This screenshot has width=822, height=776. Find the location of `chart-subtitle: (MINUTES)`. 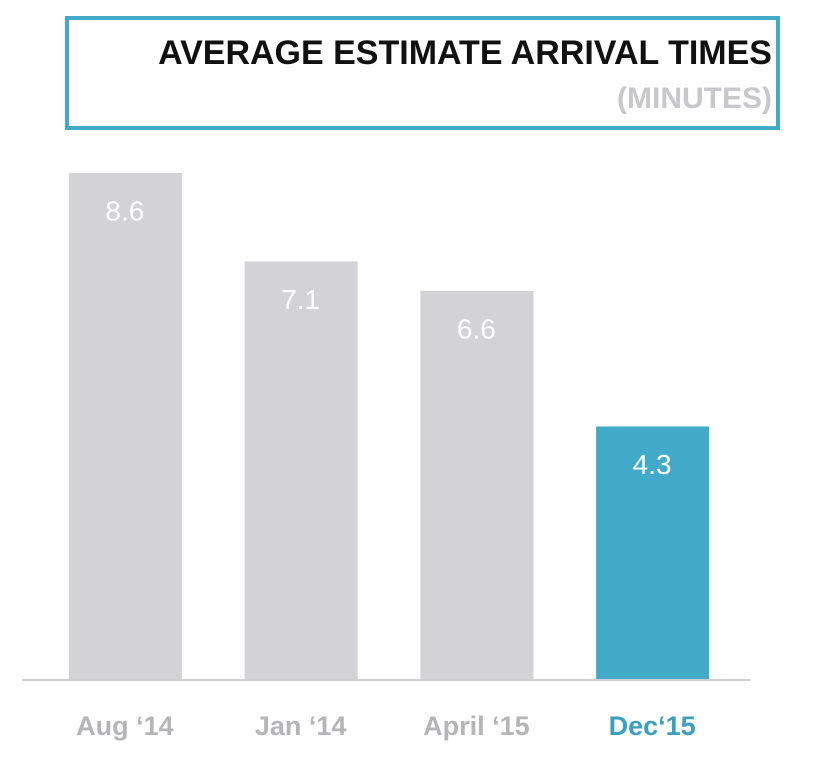

chart-subtitle: (MINUTES) is located at coordinates (694, 98).